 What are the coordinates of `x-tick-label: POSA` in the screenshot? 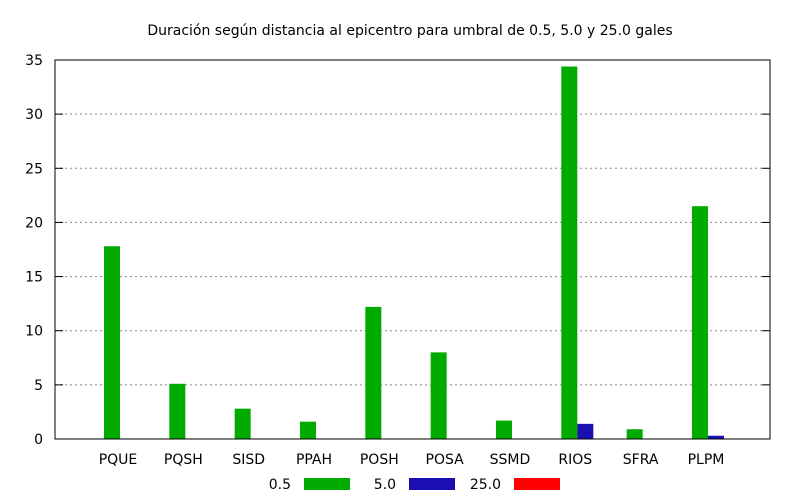 It's located at (445, 460).